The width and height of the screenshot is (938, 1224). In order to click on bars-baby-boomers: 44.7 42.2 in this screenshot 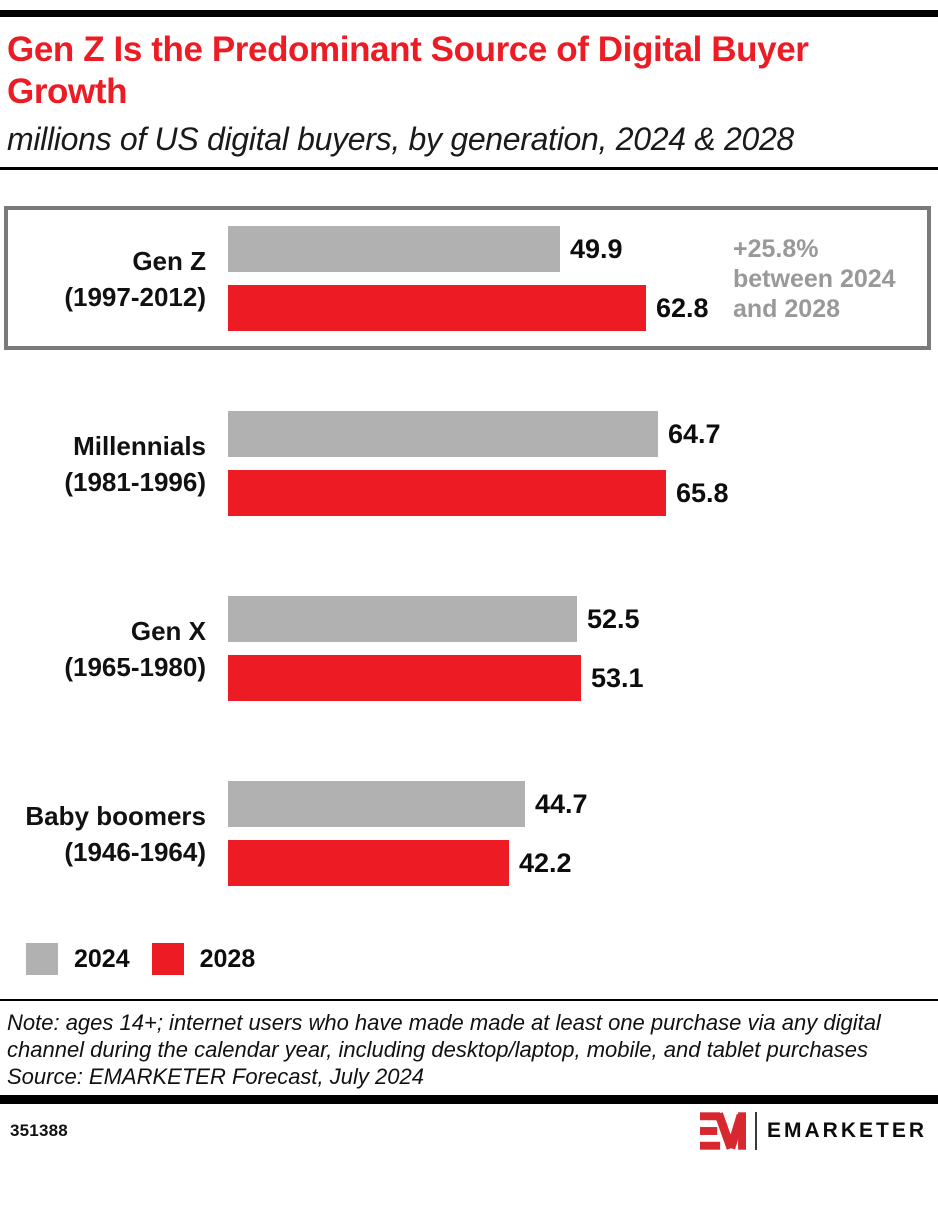, I will do `click(577, 833)`.